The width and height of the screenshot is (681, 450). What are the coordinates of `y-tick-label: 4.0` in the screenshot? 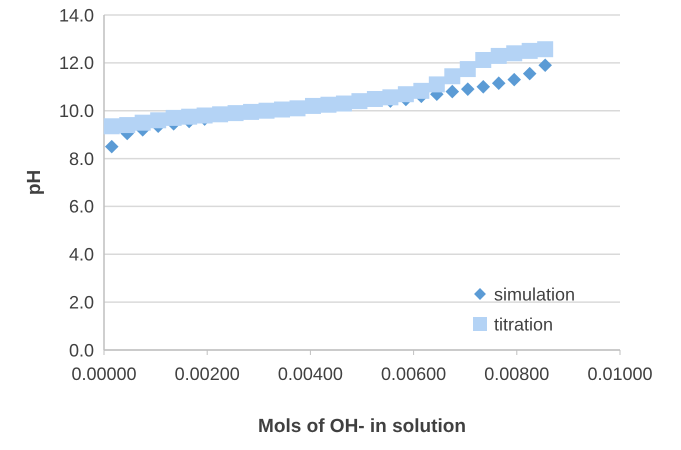 It's located at (81, 254).